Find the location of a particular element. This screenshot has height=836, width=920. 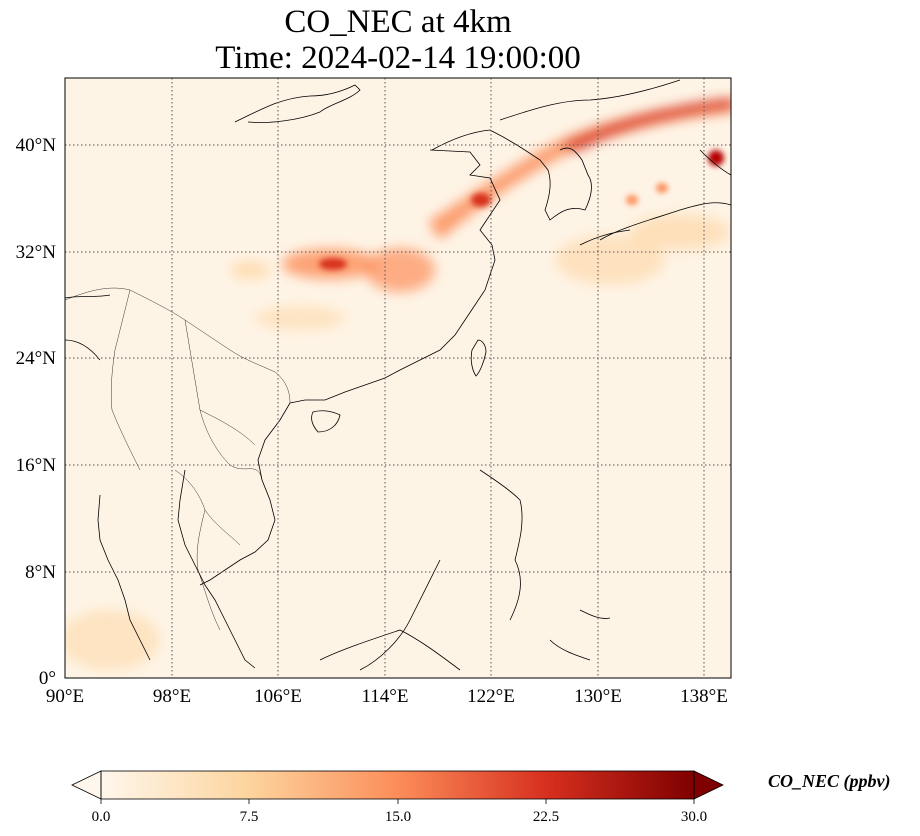

lon-tick-label: 122°E is located at coordinates (491, 696).